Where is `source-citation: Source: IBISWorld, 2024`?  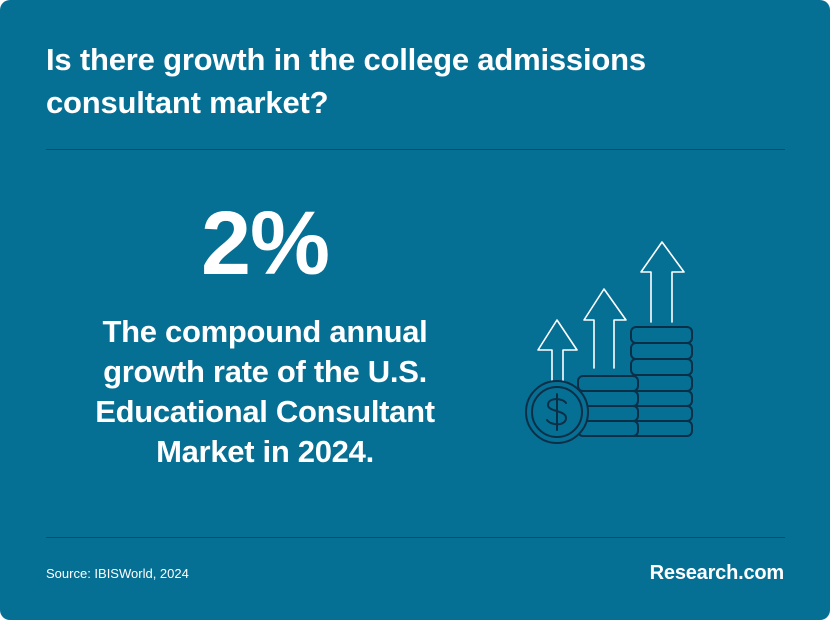
source-citation: Source: IBISWorld, 2024 is located at coordinates (117, 573).